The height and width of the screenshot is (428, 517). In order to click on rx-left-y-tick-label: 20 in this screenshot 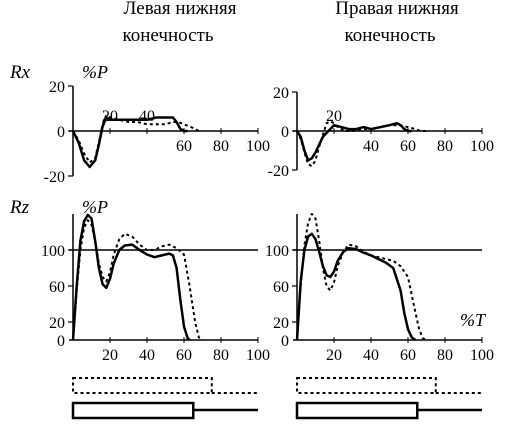, I will do `click(57, 87)`.